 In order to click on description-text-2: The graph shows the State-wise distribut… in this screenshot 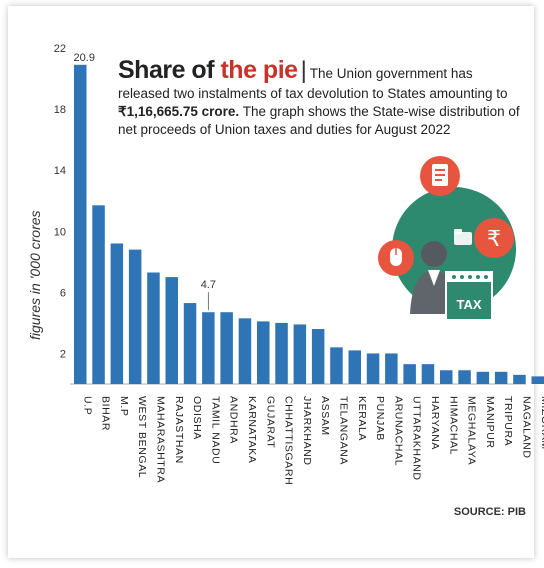, I will do `click(319, 120)`.